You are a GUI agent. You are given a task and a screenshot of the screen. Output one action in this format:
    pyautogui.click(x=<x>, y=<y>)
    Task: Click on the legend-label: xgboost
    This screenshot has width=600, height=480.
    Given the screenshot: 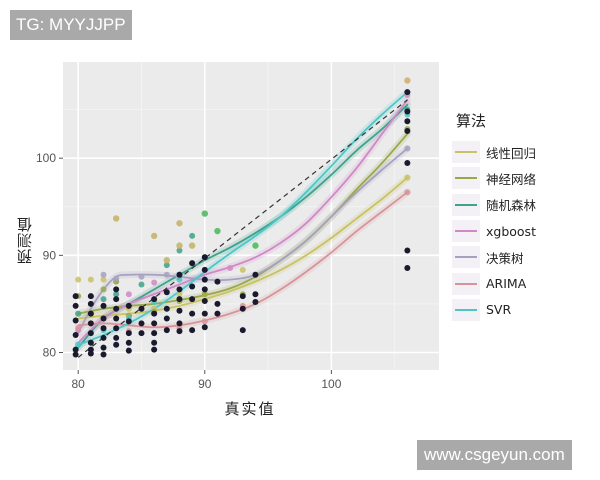 What is the action you would take?
    pyautogui.click(x=511, y=231)
    